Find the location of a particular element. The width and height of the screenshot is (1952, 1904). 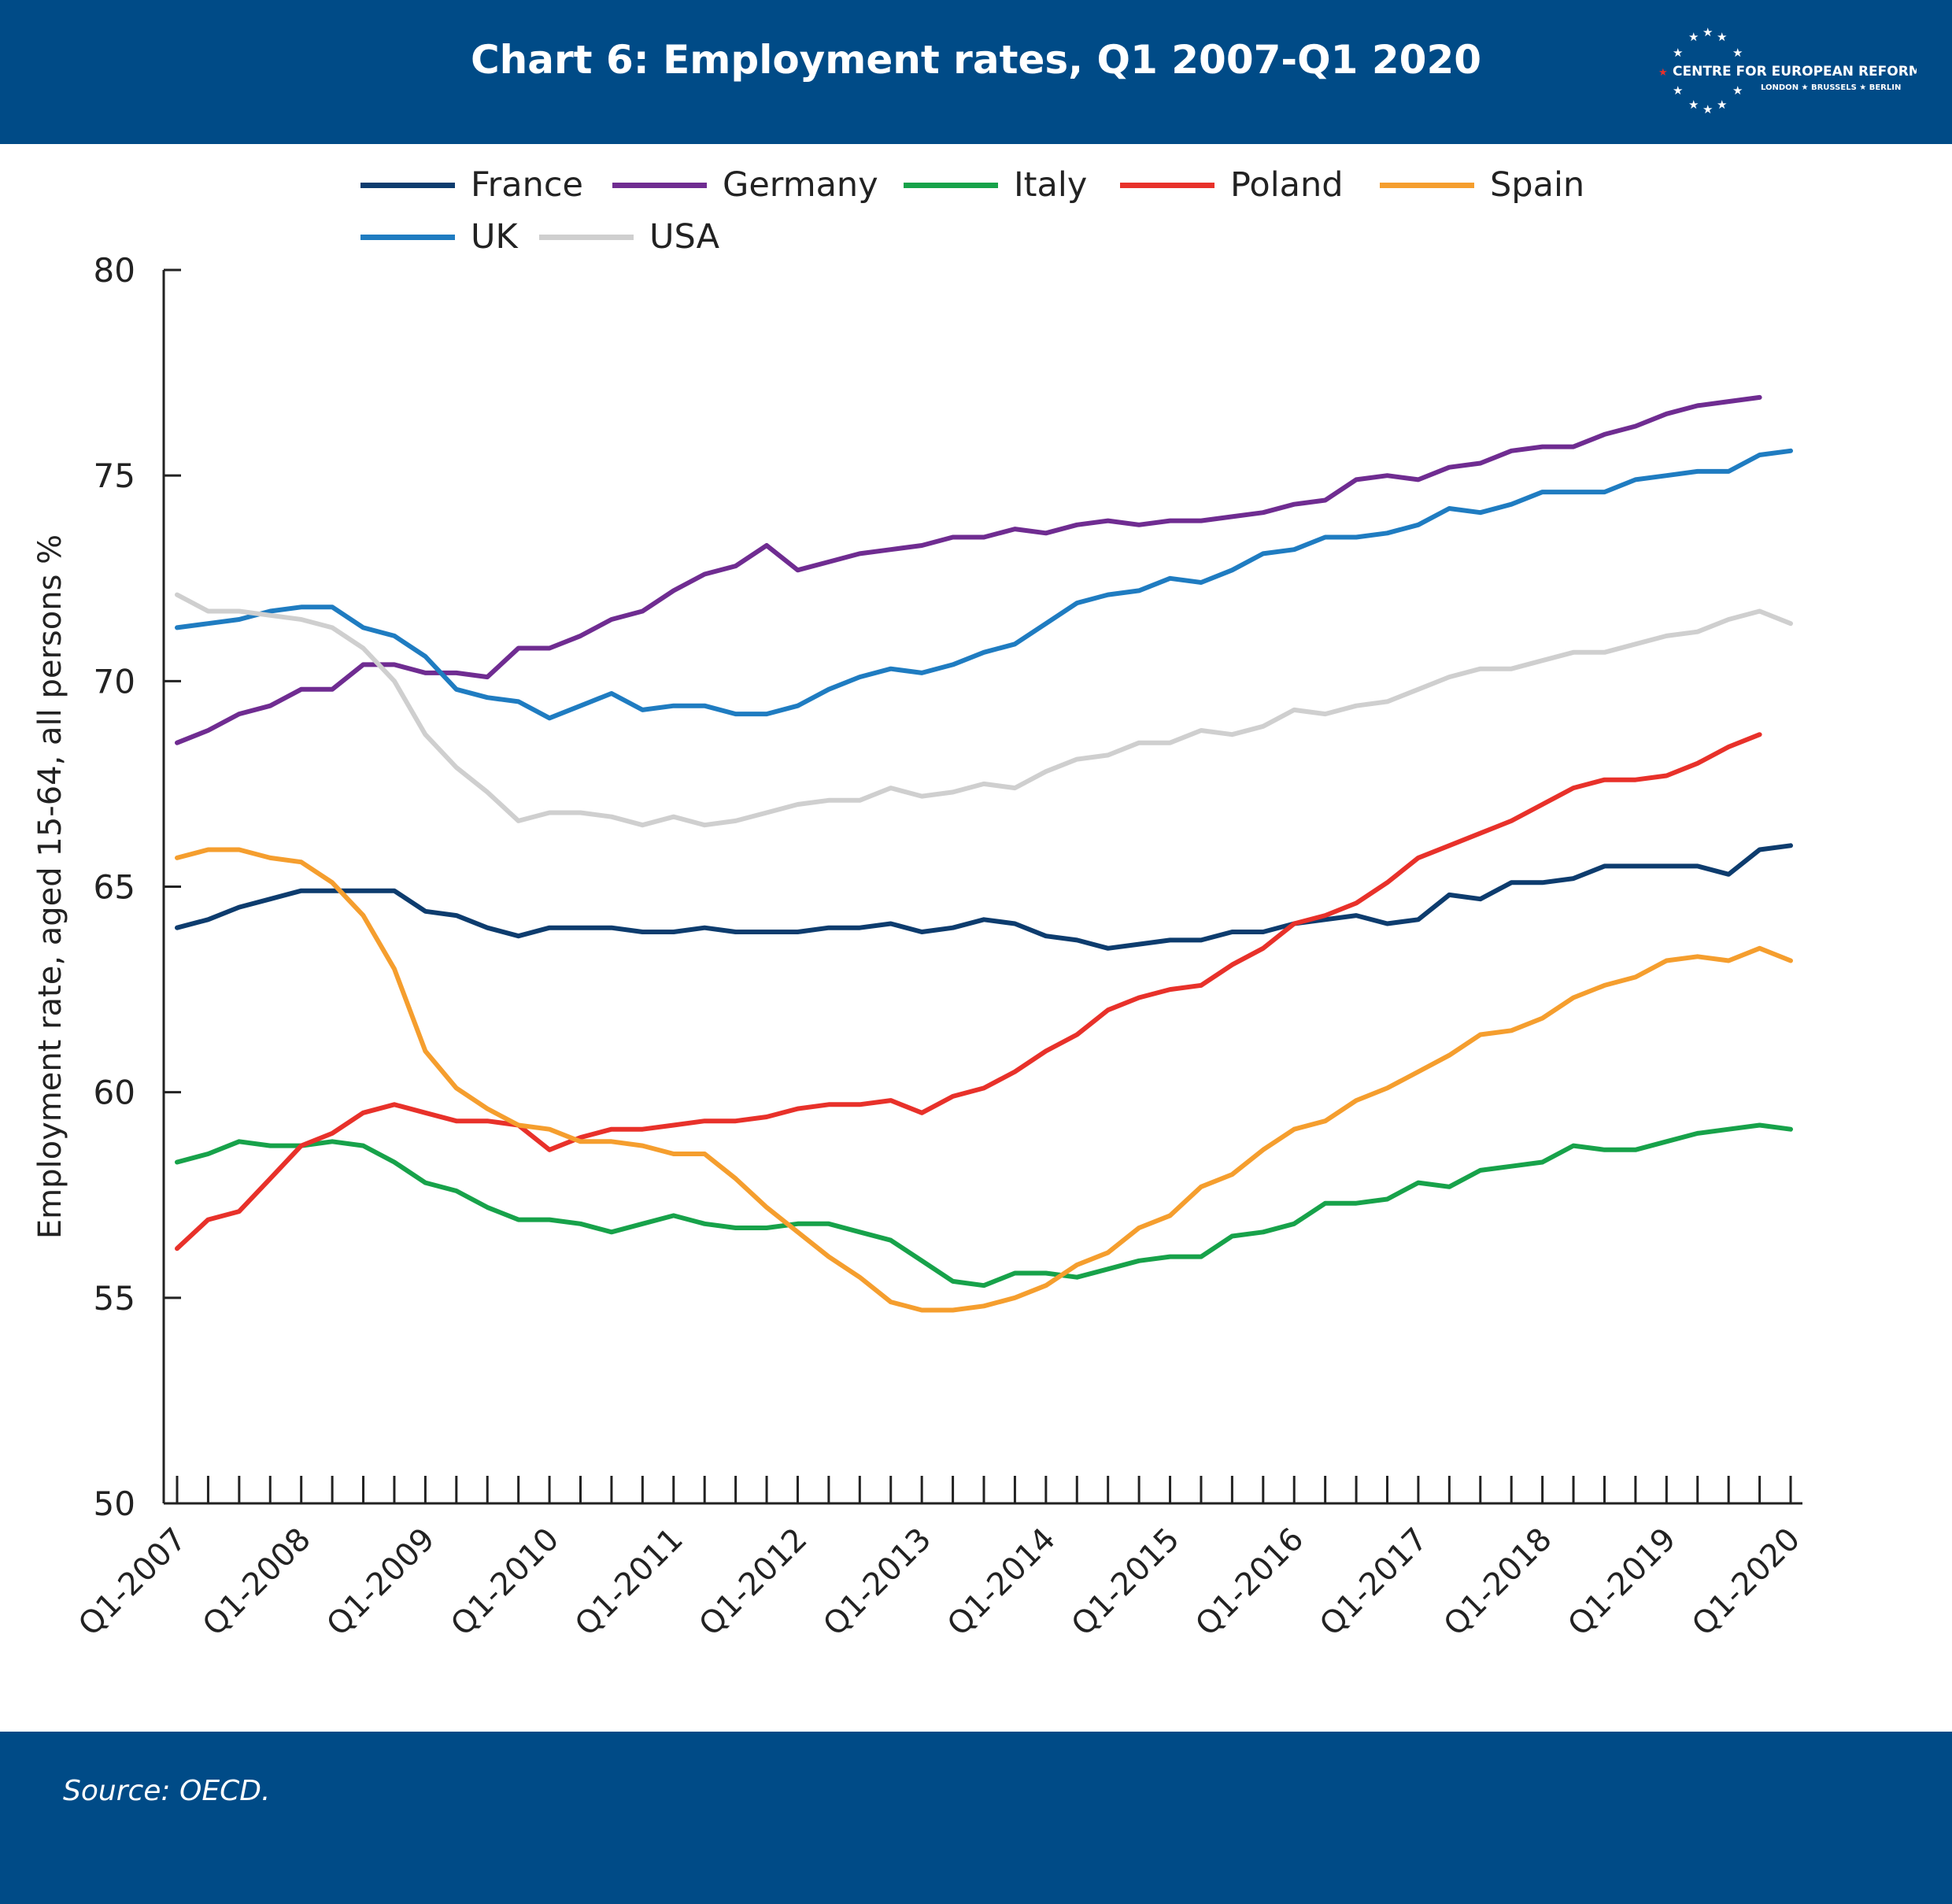

y-tick-label-80: 80 is located at coordinates (114, 270).